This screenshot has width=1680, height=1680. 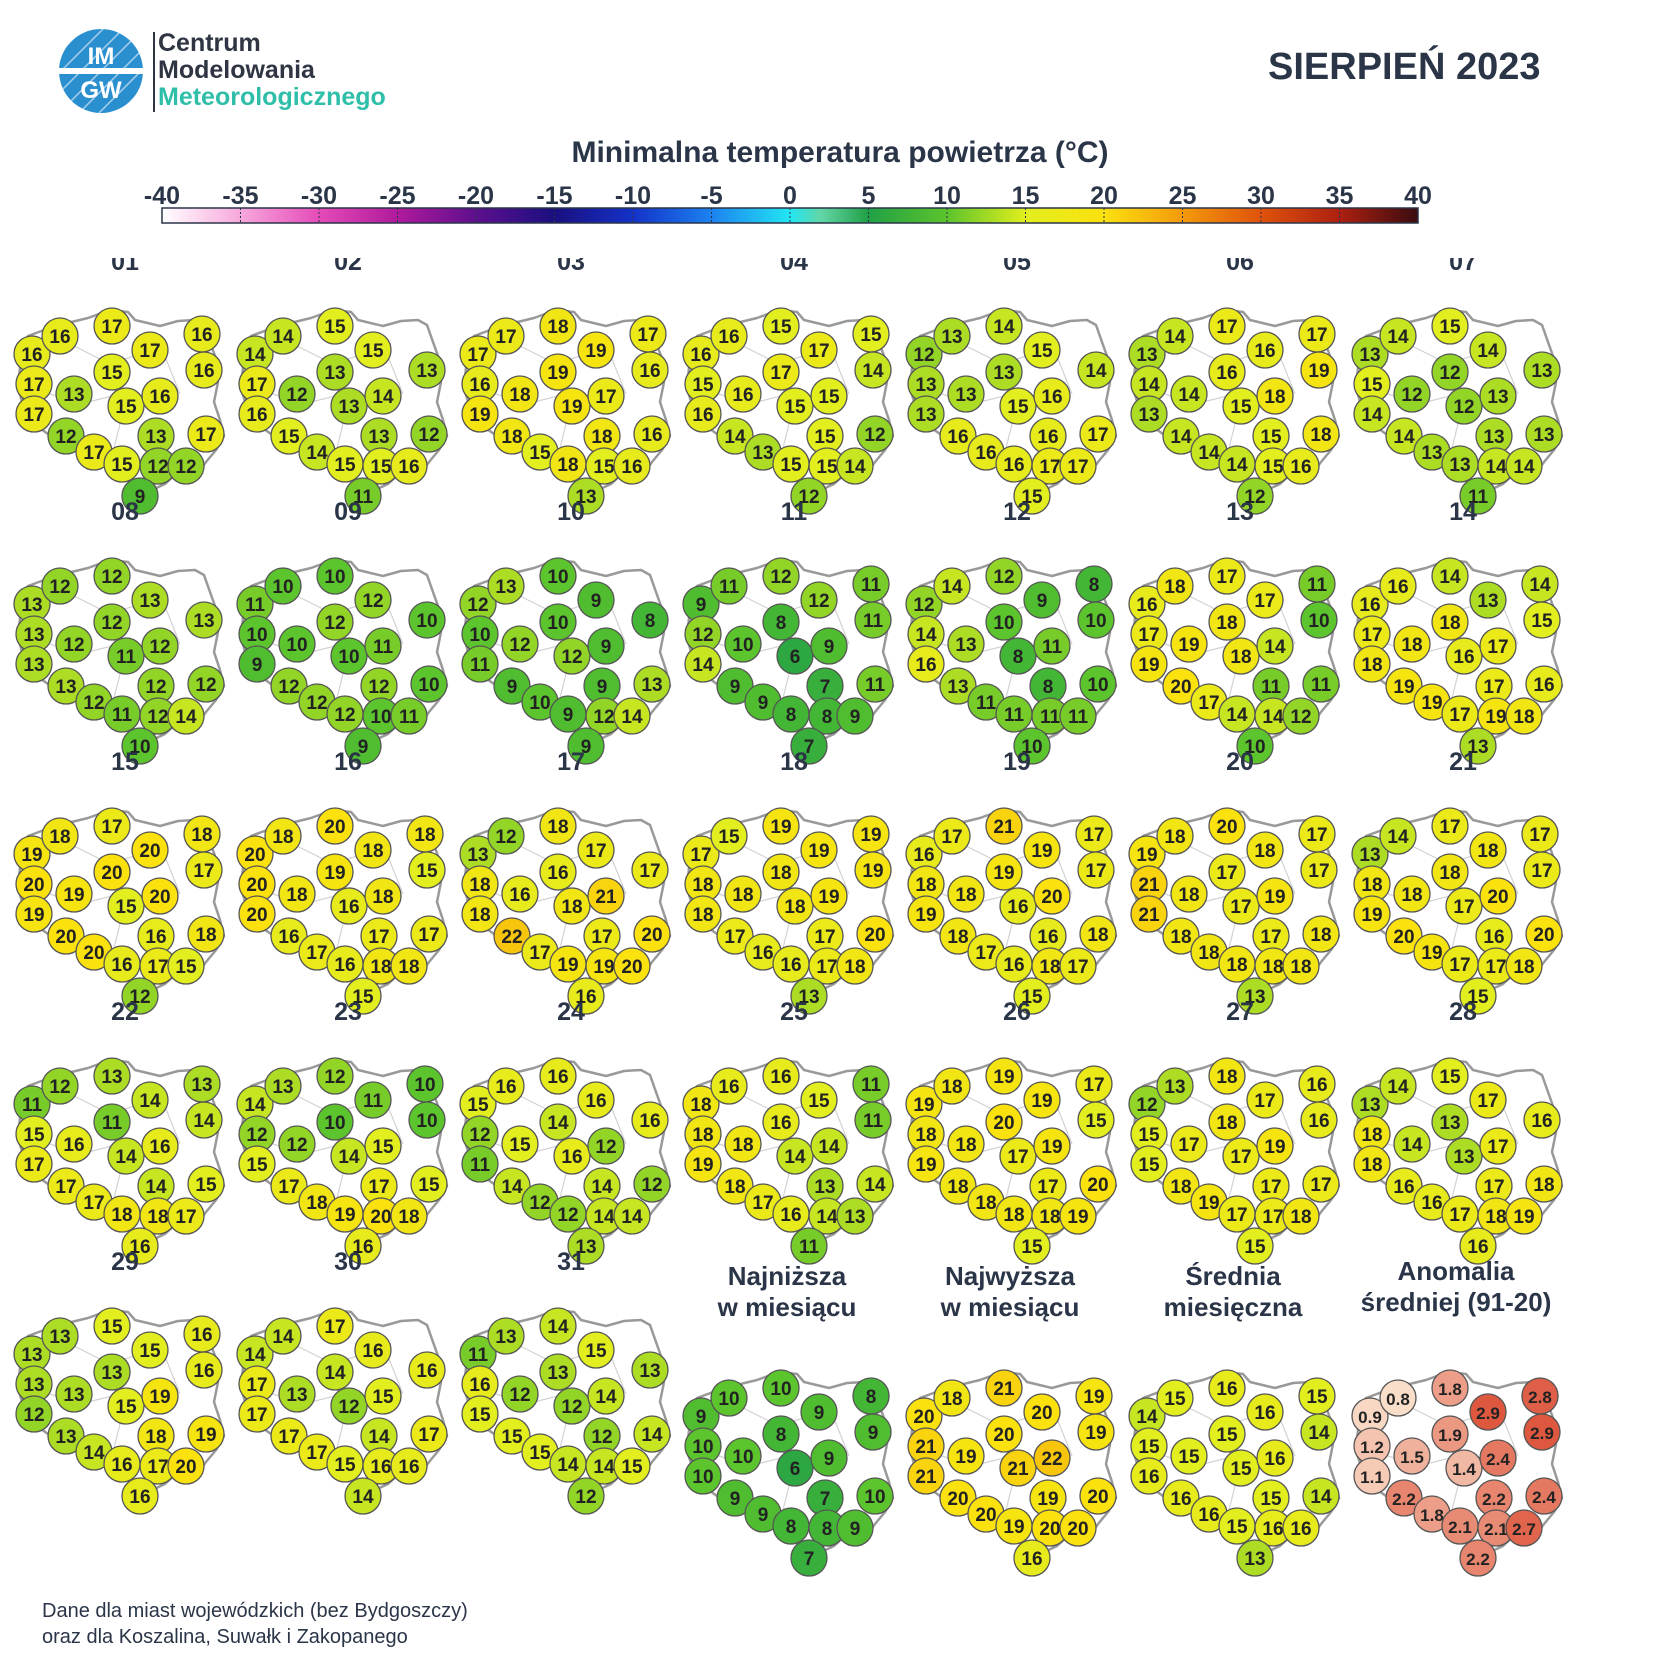 I want to click on station-value: 8, so click(x=791, y=1527).